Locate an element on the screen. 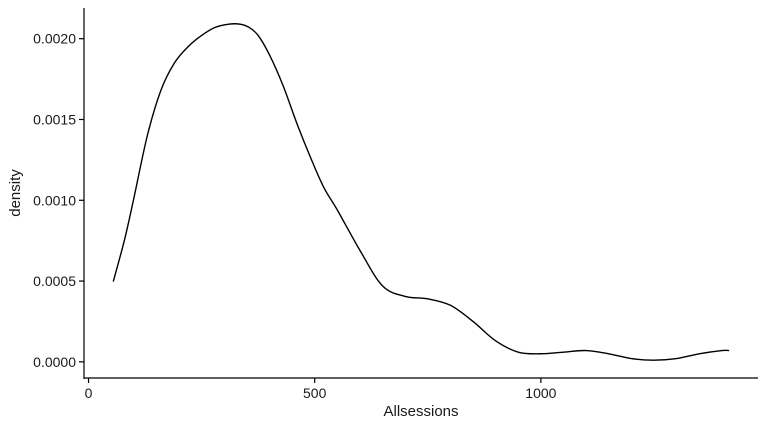  y-tick-label: 0.0020 is located at coordinates (54, 39).